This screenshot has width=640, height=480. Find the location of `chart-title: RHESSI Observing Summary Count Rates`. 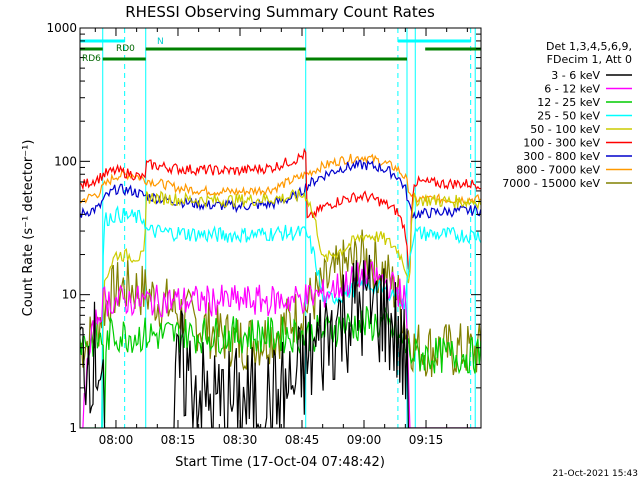

chart-title: RHESSI Observing Summary Count Rates is located at coordinates (280, 12).